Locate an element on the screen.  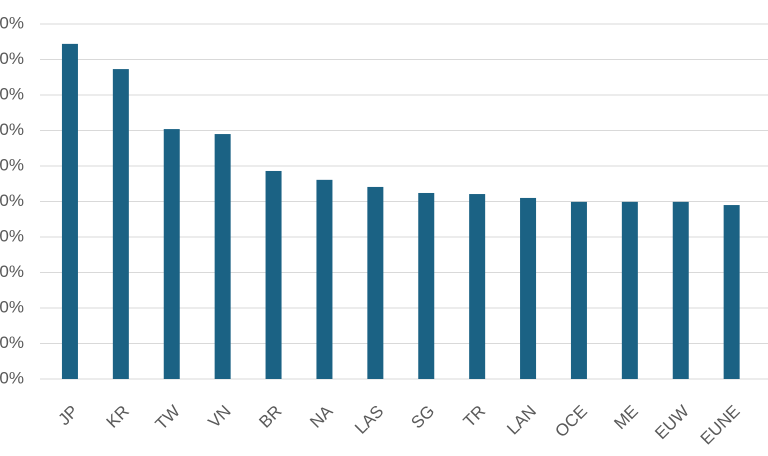
x-tick-label: BR is located at coordinates (270, 417).